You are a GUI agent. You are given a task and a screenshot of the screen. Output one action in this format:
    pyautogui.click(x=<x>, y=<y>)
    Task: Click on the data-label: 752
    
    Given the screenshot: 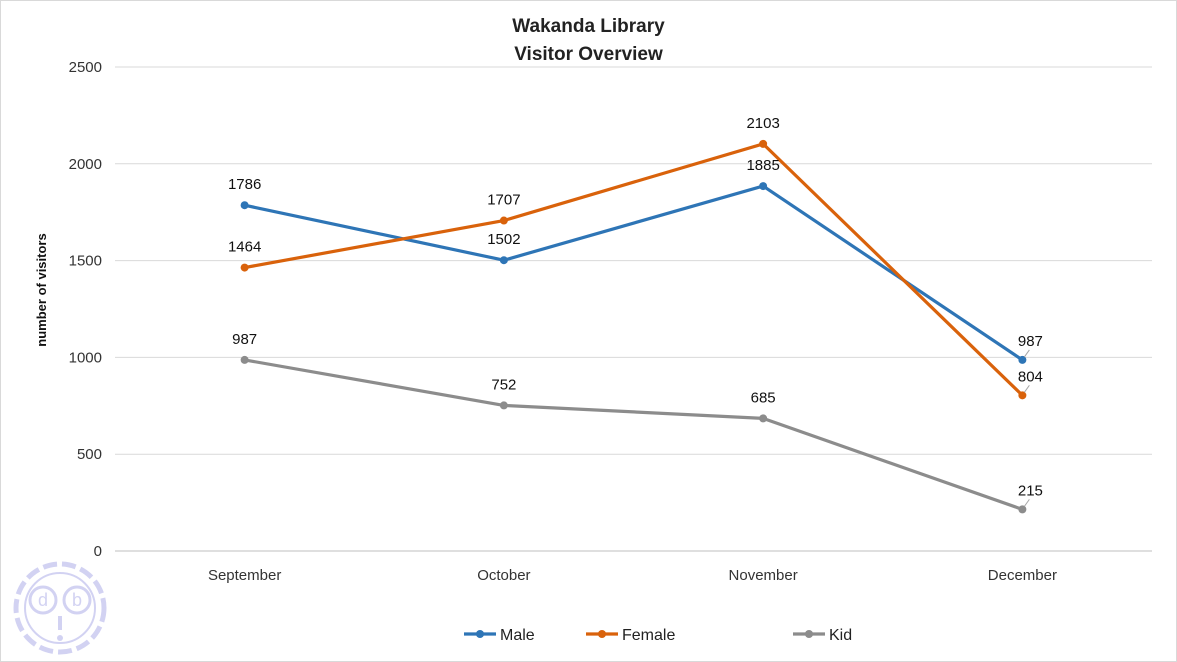 What is the action you would take?
    pyautogui.click(x=503, y=384)
    